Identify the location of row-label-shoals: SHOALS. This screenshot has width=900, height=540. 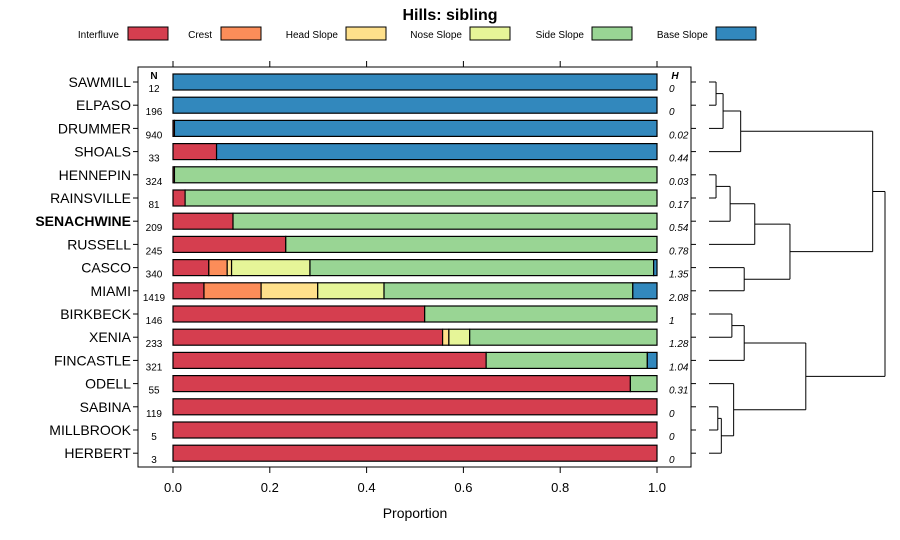
(102, 152).